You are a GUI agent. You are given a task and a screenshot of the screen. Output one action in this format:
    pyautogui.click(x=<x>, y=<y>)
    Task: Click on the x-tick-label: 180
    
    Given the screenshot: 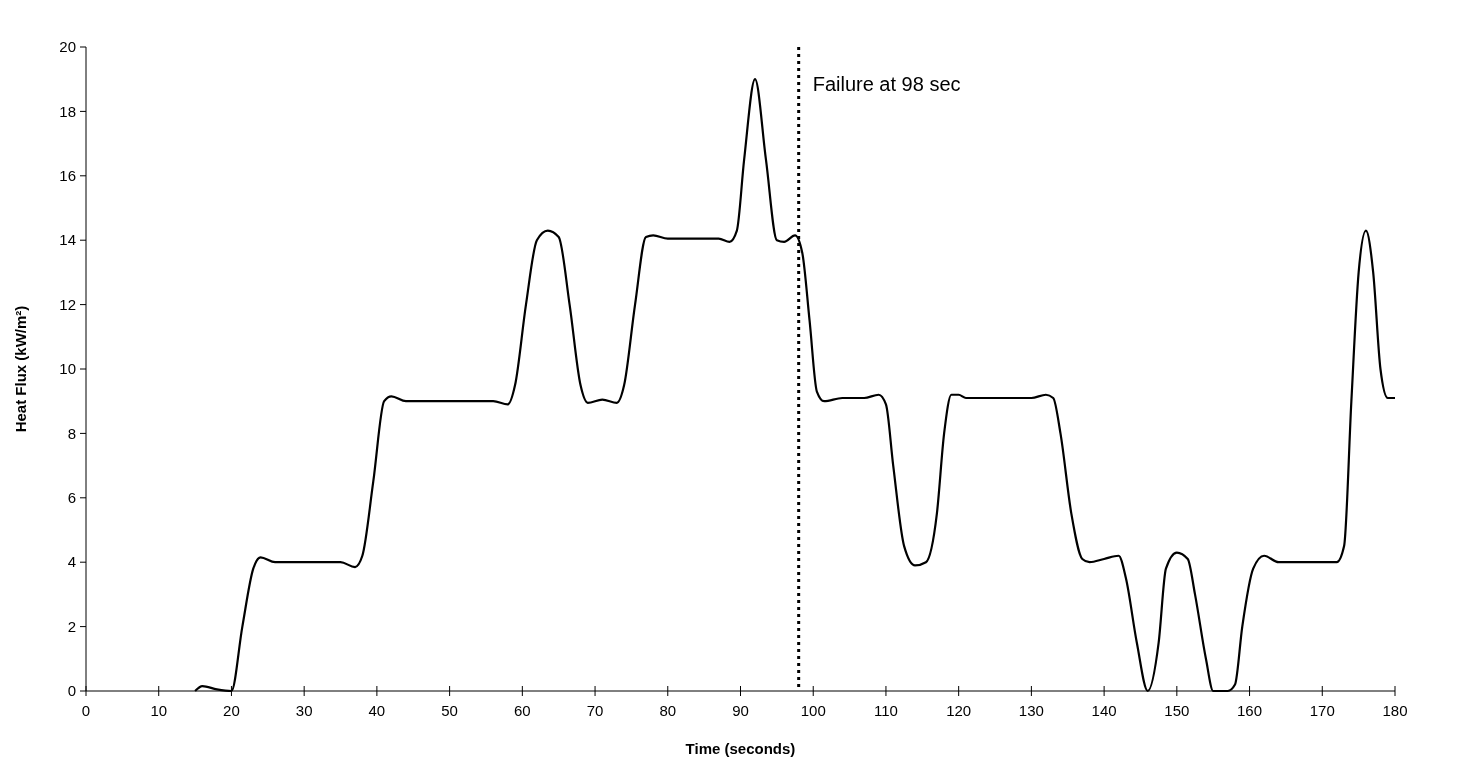 What is the action you would take?
    pyautogui.click(x=1395, y=710)
    